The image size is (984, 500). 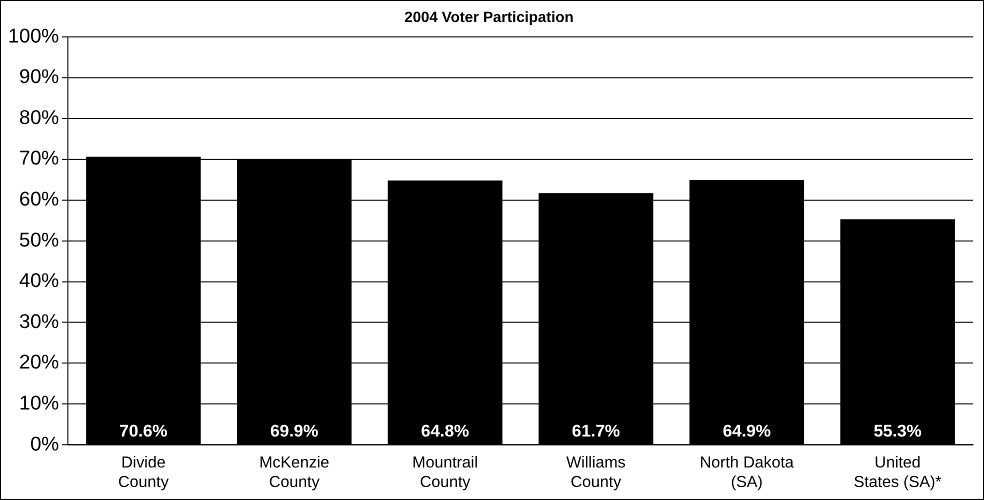 I want to click on y-tick-label: 40%, so click(x=39, y=281).